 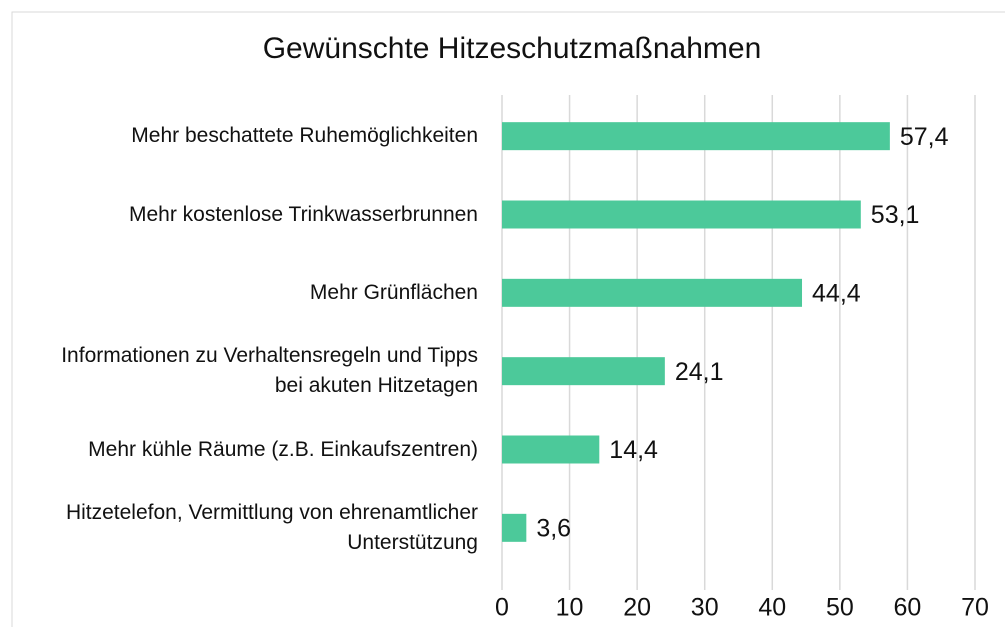 What do you see at coordinates (553, 528) in the screenshot?
I see `data-label: 3,6` at bounding box center [553, 528].